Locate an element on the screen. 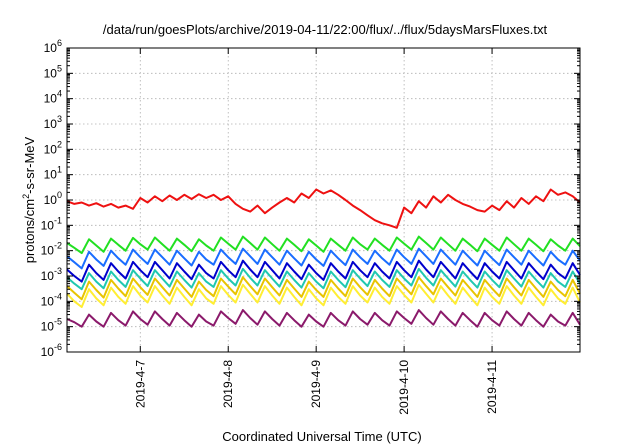 The width and height of the screenshot is (640, 448). y-tick-label: 10⁴ is located at coordinates (53, 97).